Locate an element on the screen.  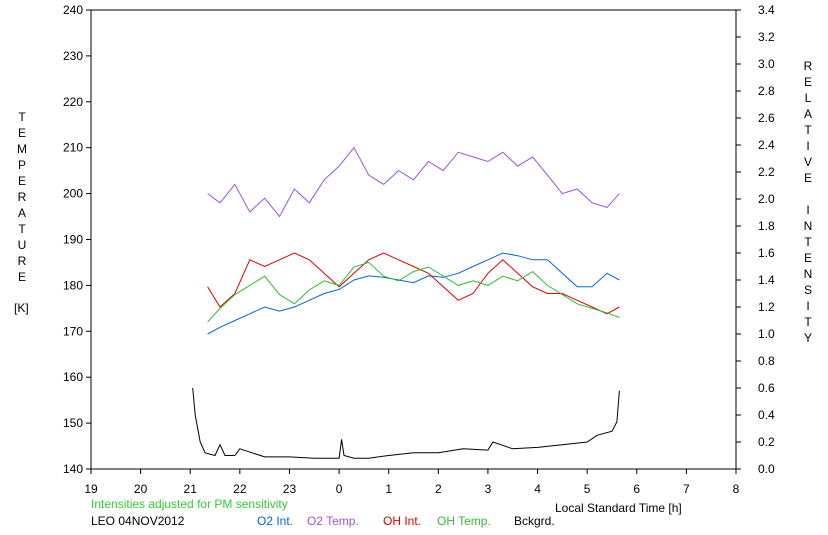
x-tick-label: 7 is located at coordinates (686, 489).